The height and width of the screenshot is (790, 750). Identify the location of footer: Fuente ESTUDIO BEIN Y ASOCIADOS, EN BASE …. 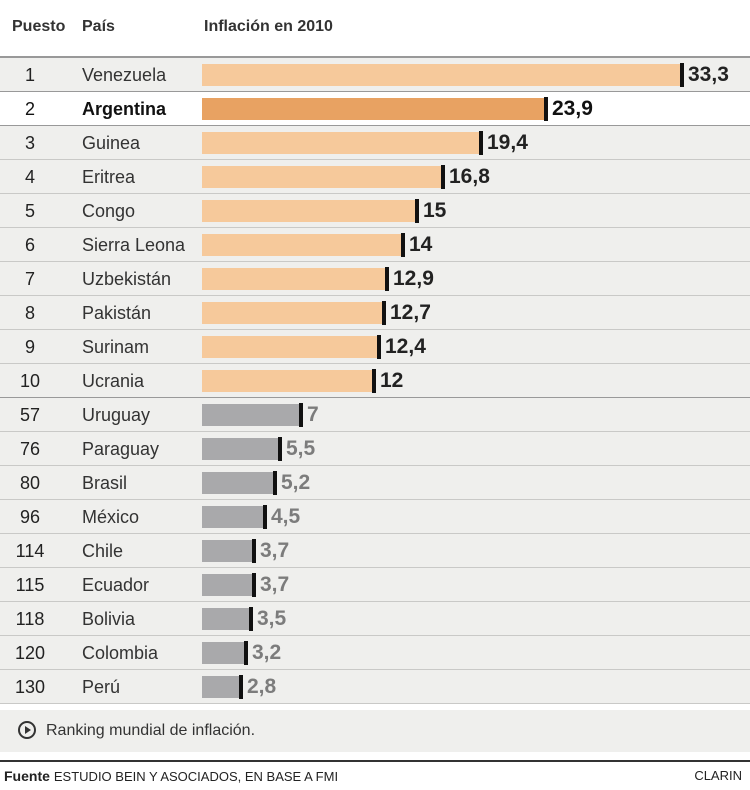
(375, 775).